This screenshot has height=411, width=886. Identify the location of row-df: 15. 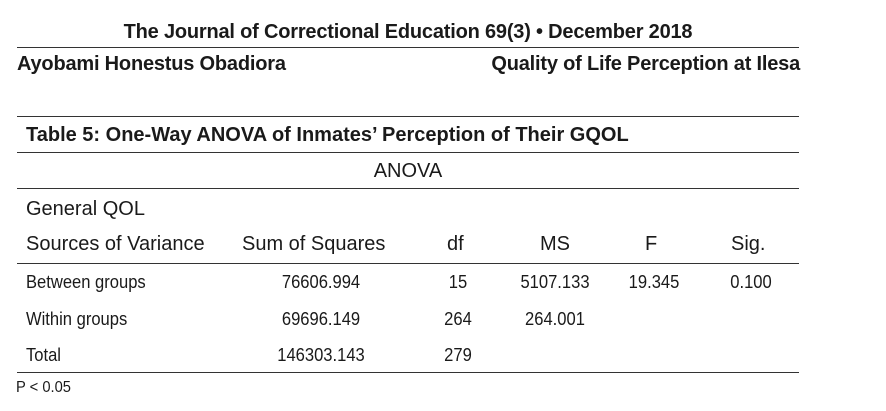
(458, 282).